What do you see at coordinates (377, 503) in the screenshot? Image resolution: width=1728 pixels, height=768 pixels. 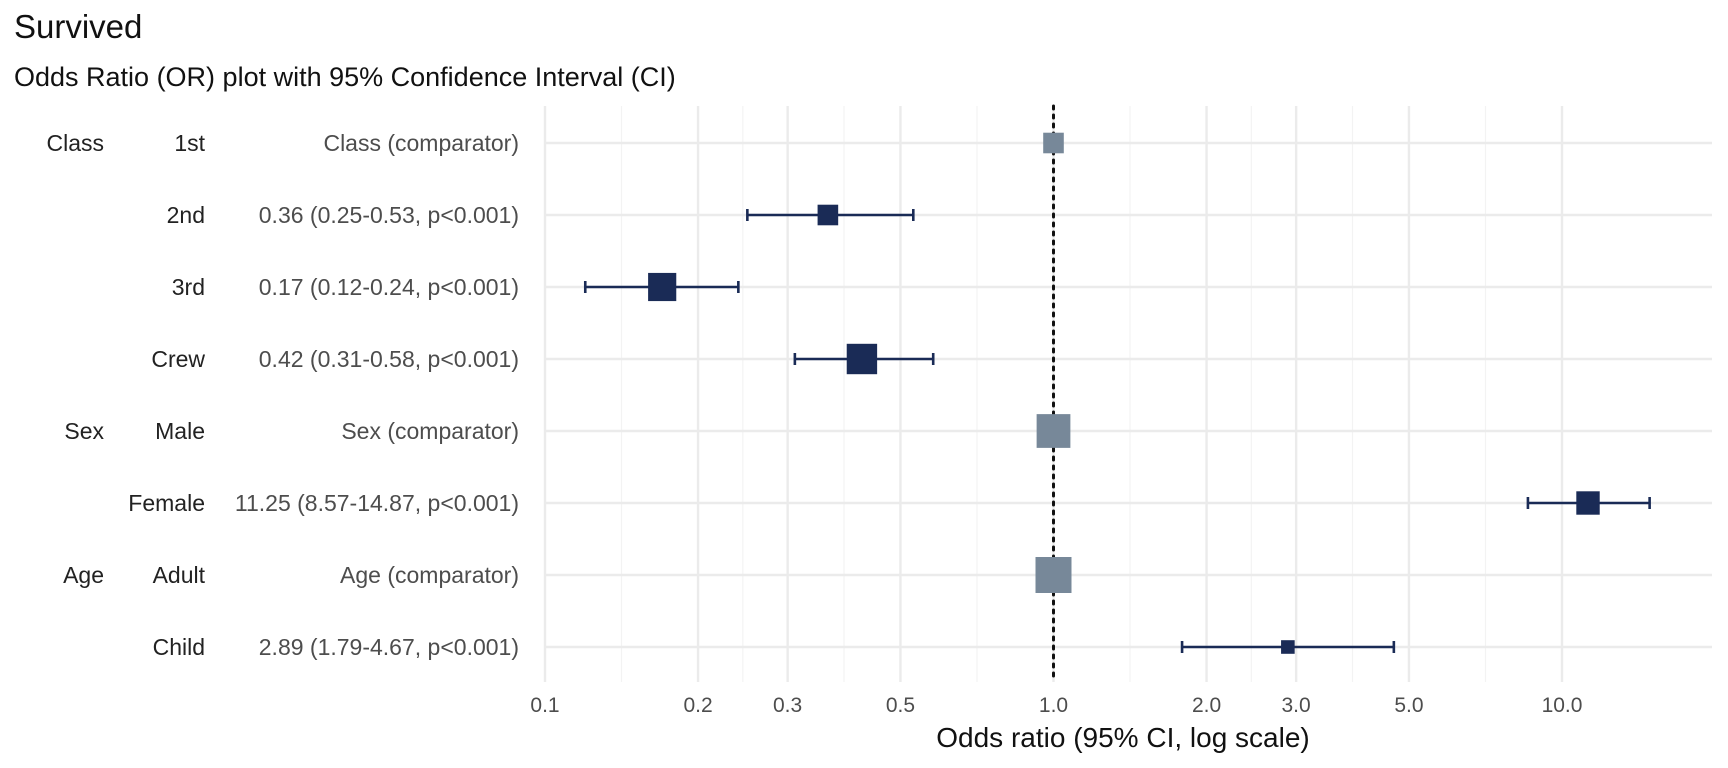 I see `estimate-label-5: 11.25 (8.57-14.87, p<0.001)` at bounding box center [377, 503].